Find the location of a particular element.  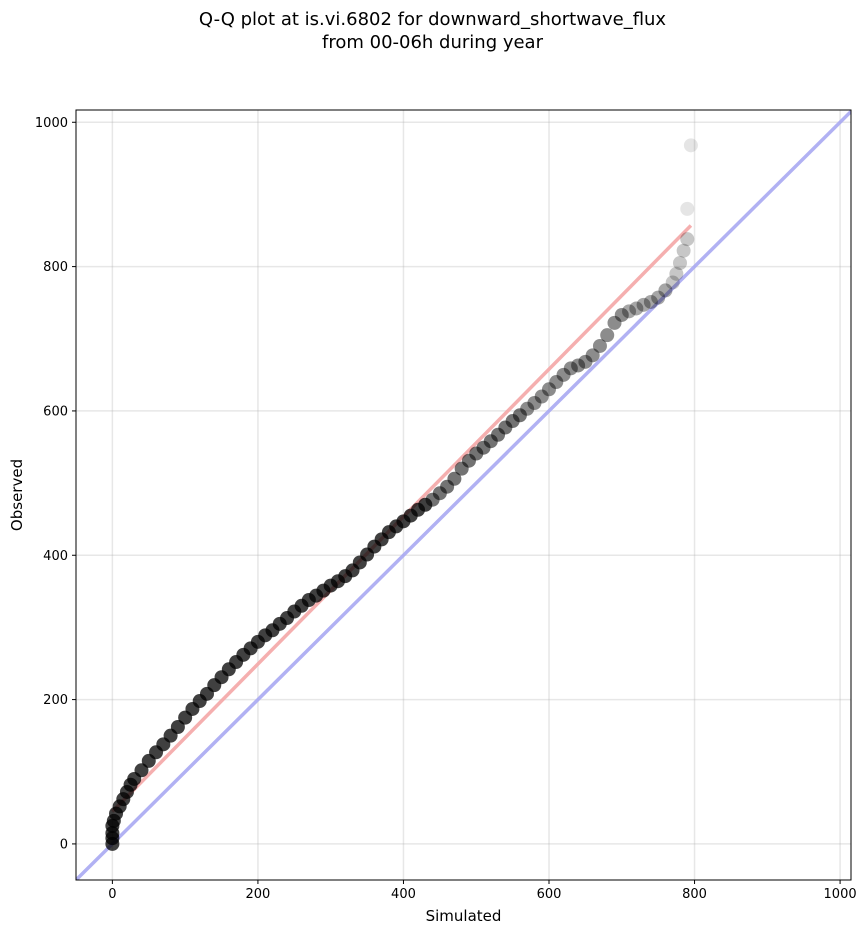

x-tick-label: 800 is located at coordinates (694, 894).